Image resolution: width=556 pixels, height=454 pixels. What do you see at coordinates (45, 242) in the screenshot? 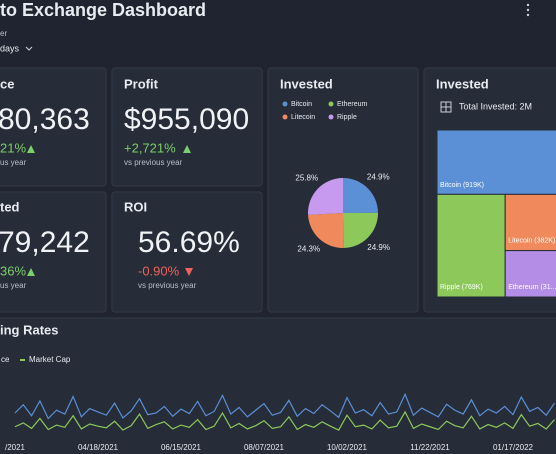
I see `card-value: 79,242` at bounding box center [45, 242].